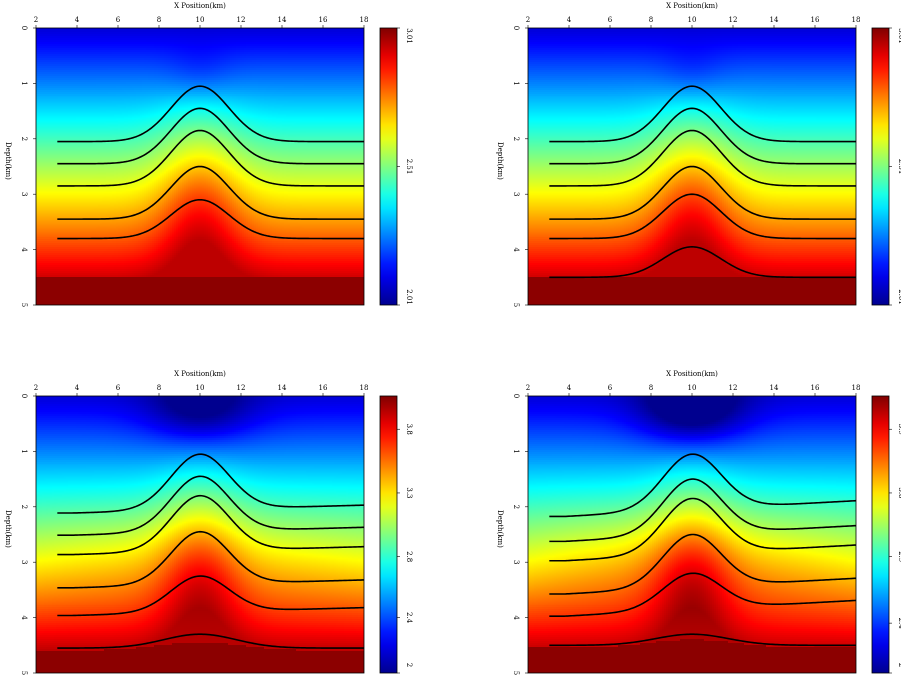 This screenshot has height=676, width=901. What do you see at coordinates (899, 429) in the screenshot?
I see `colorbar-tick-label: 3.9` at bounding box center [899, 429].